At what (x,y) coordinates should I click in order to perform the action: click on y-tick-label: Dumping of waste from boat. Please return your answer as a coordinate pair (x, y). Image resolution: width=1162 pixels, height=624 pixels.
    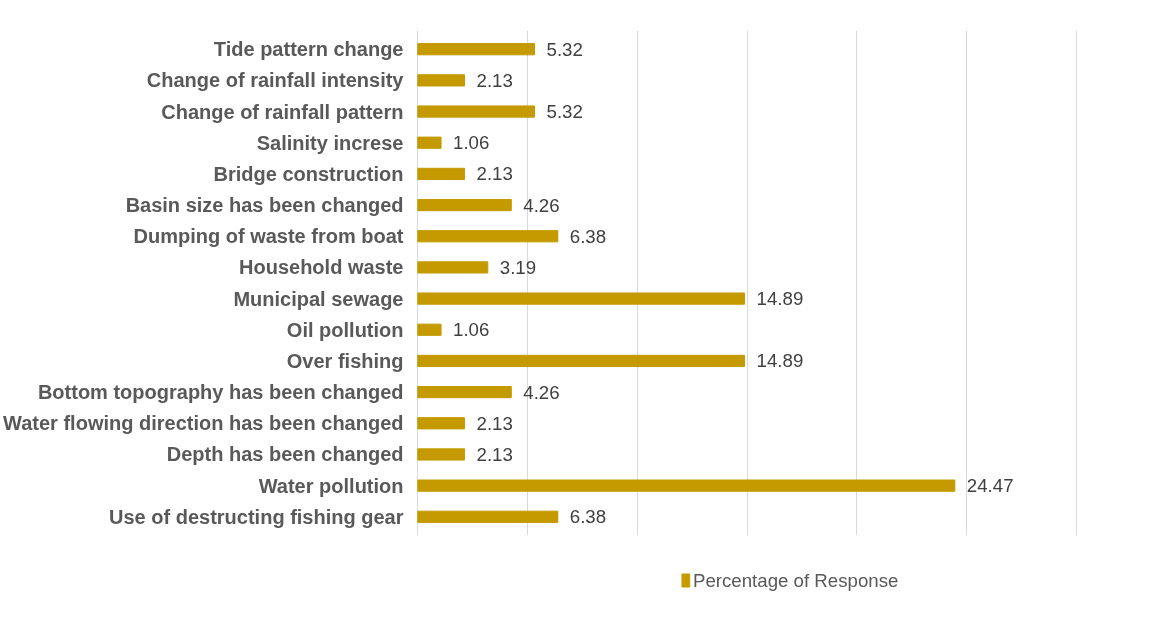
    Looking at the image, I should click on (268, 236).